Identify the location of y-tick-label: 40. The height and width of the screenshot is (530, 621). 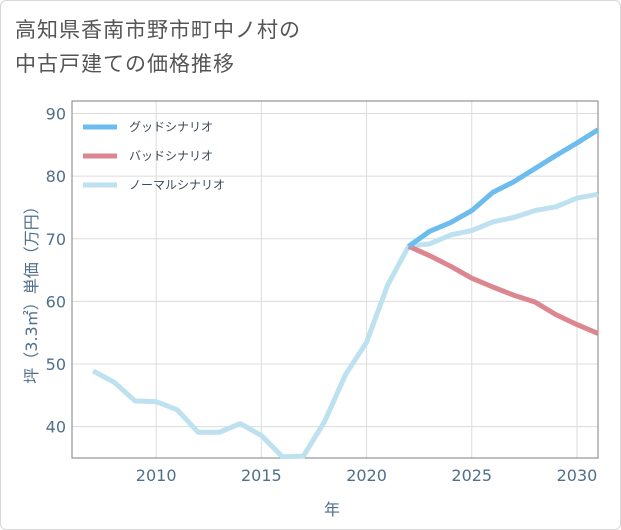
(56, 427).